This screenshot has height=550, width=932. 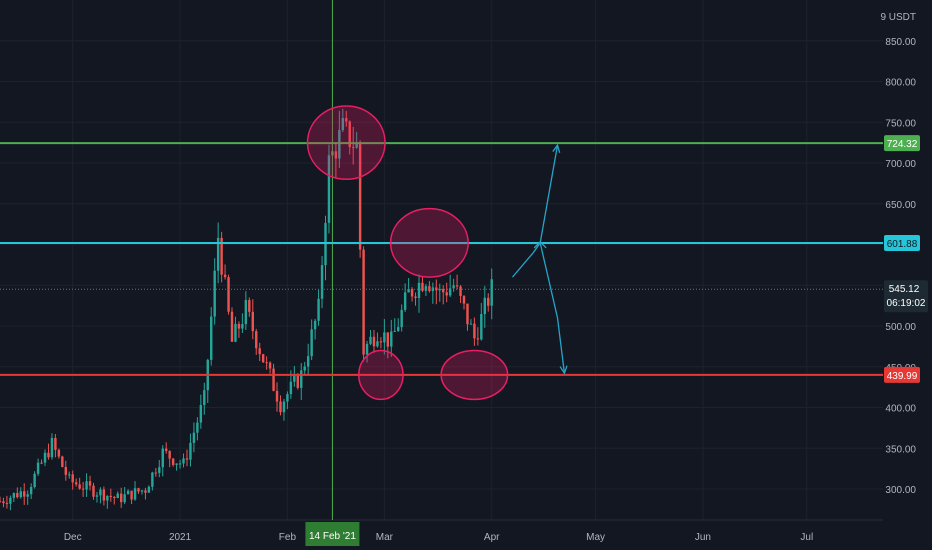 I want to click on currency-label: 9 USDT, so click(x=898, y=17).